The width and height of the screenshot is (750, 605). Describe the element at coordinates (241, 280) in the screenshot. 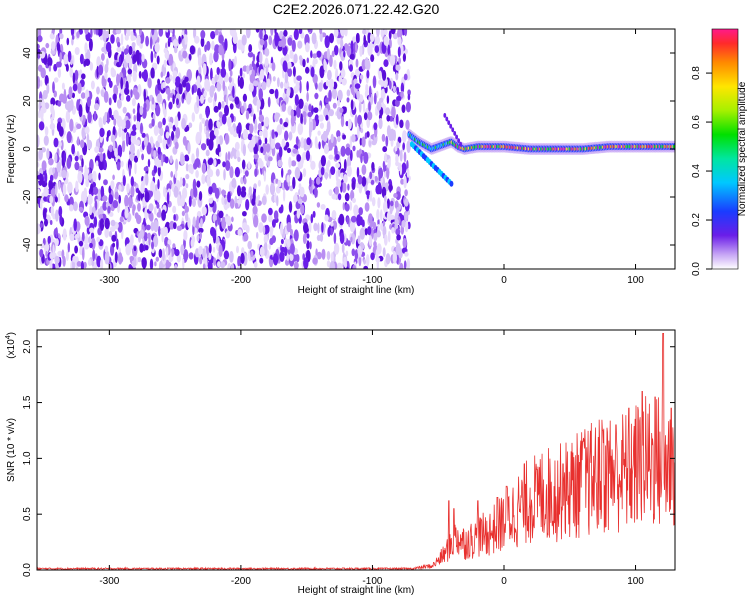

I see `spectrogram-x-tick-label: -200` at that location.